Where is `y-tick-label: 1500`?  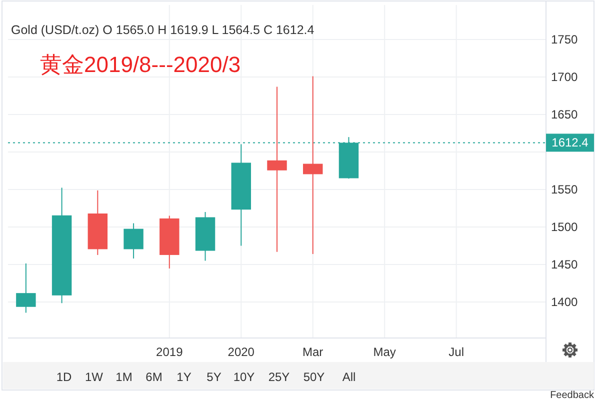 y-tick-label: 1500 is located at coordinates (564, 227).